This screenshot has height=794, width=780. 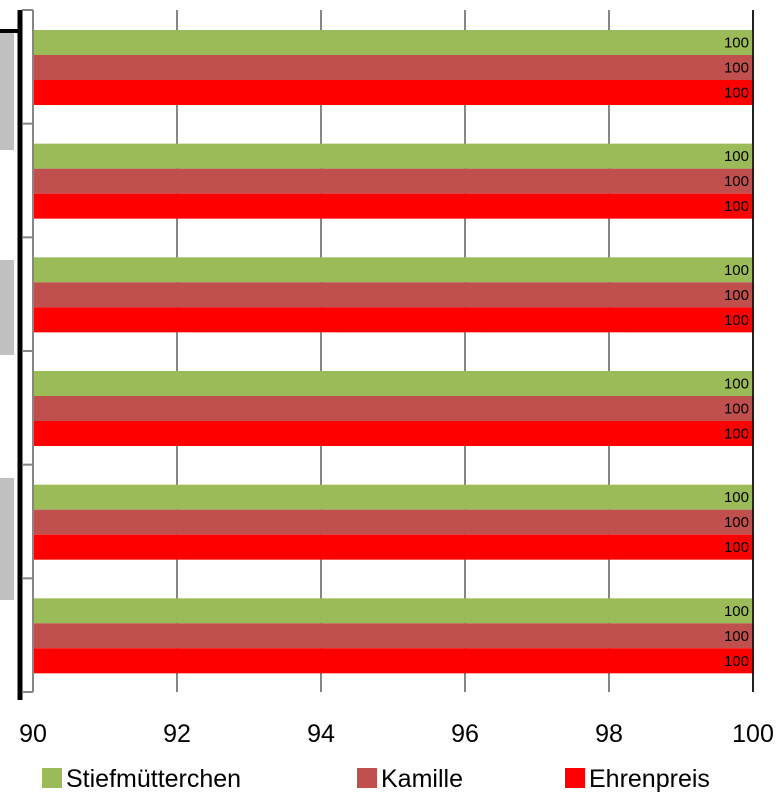 I want to click on legend: Stiefmütterchen Kamille Ehrenpreis, so click(x=376, y=779).